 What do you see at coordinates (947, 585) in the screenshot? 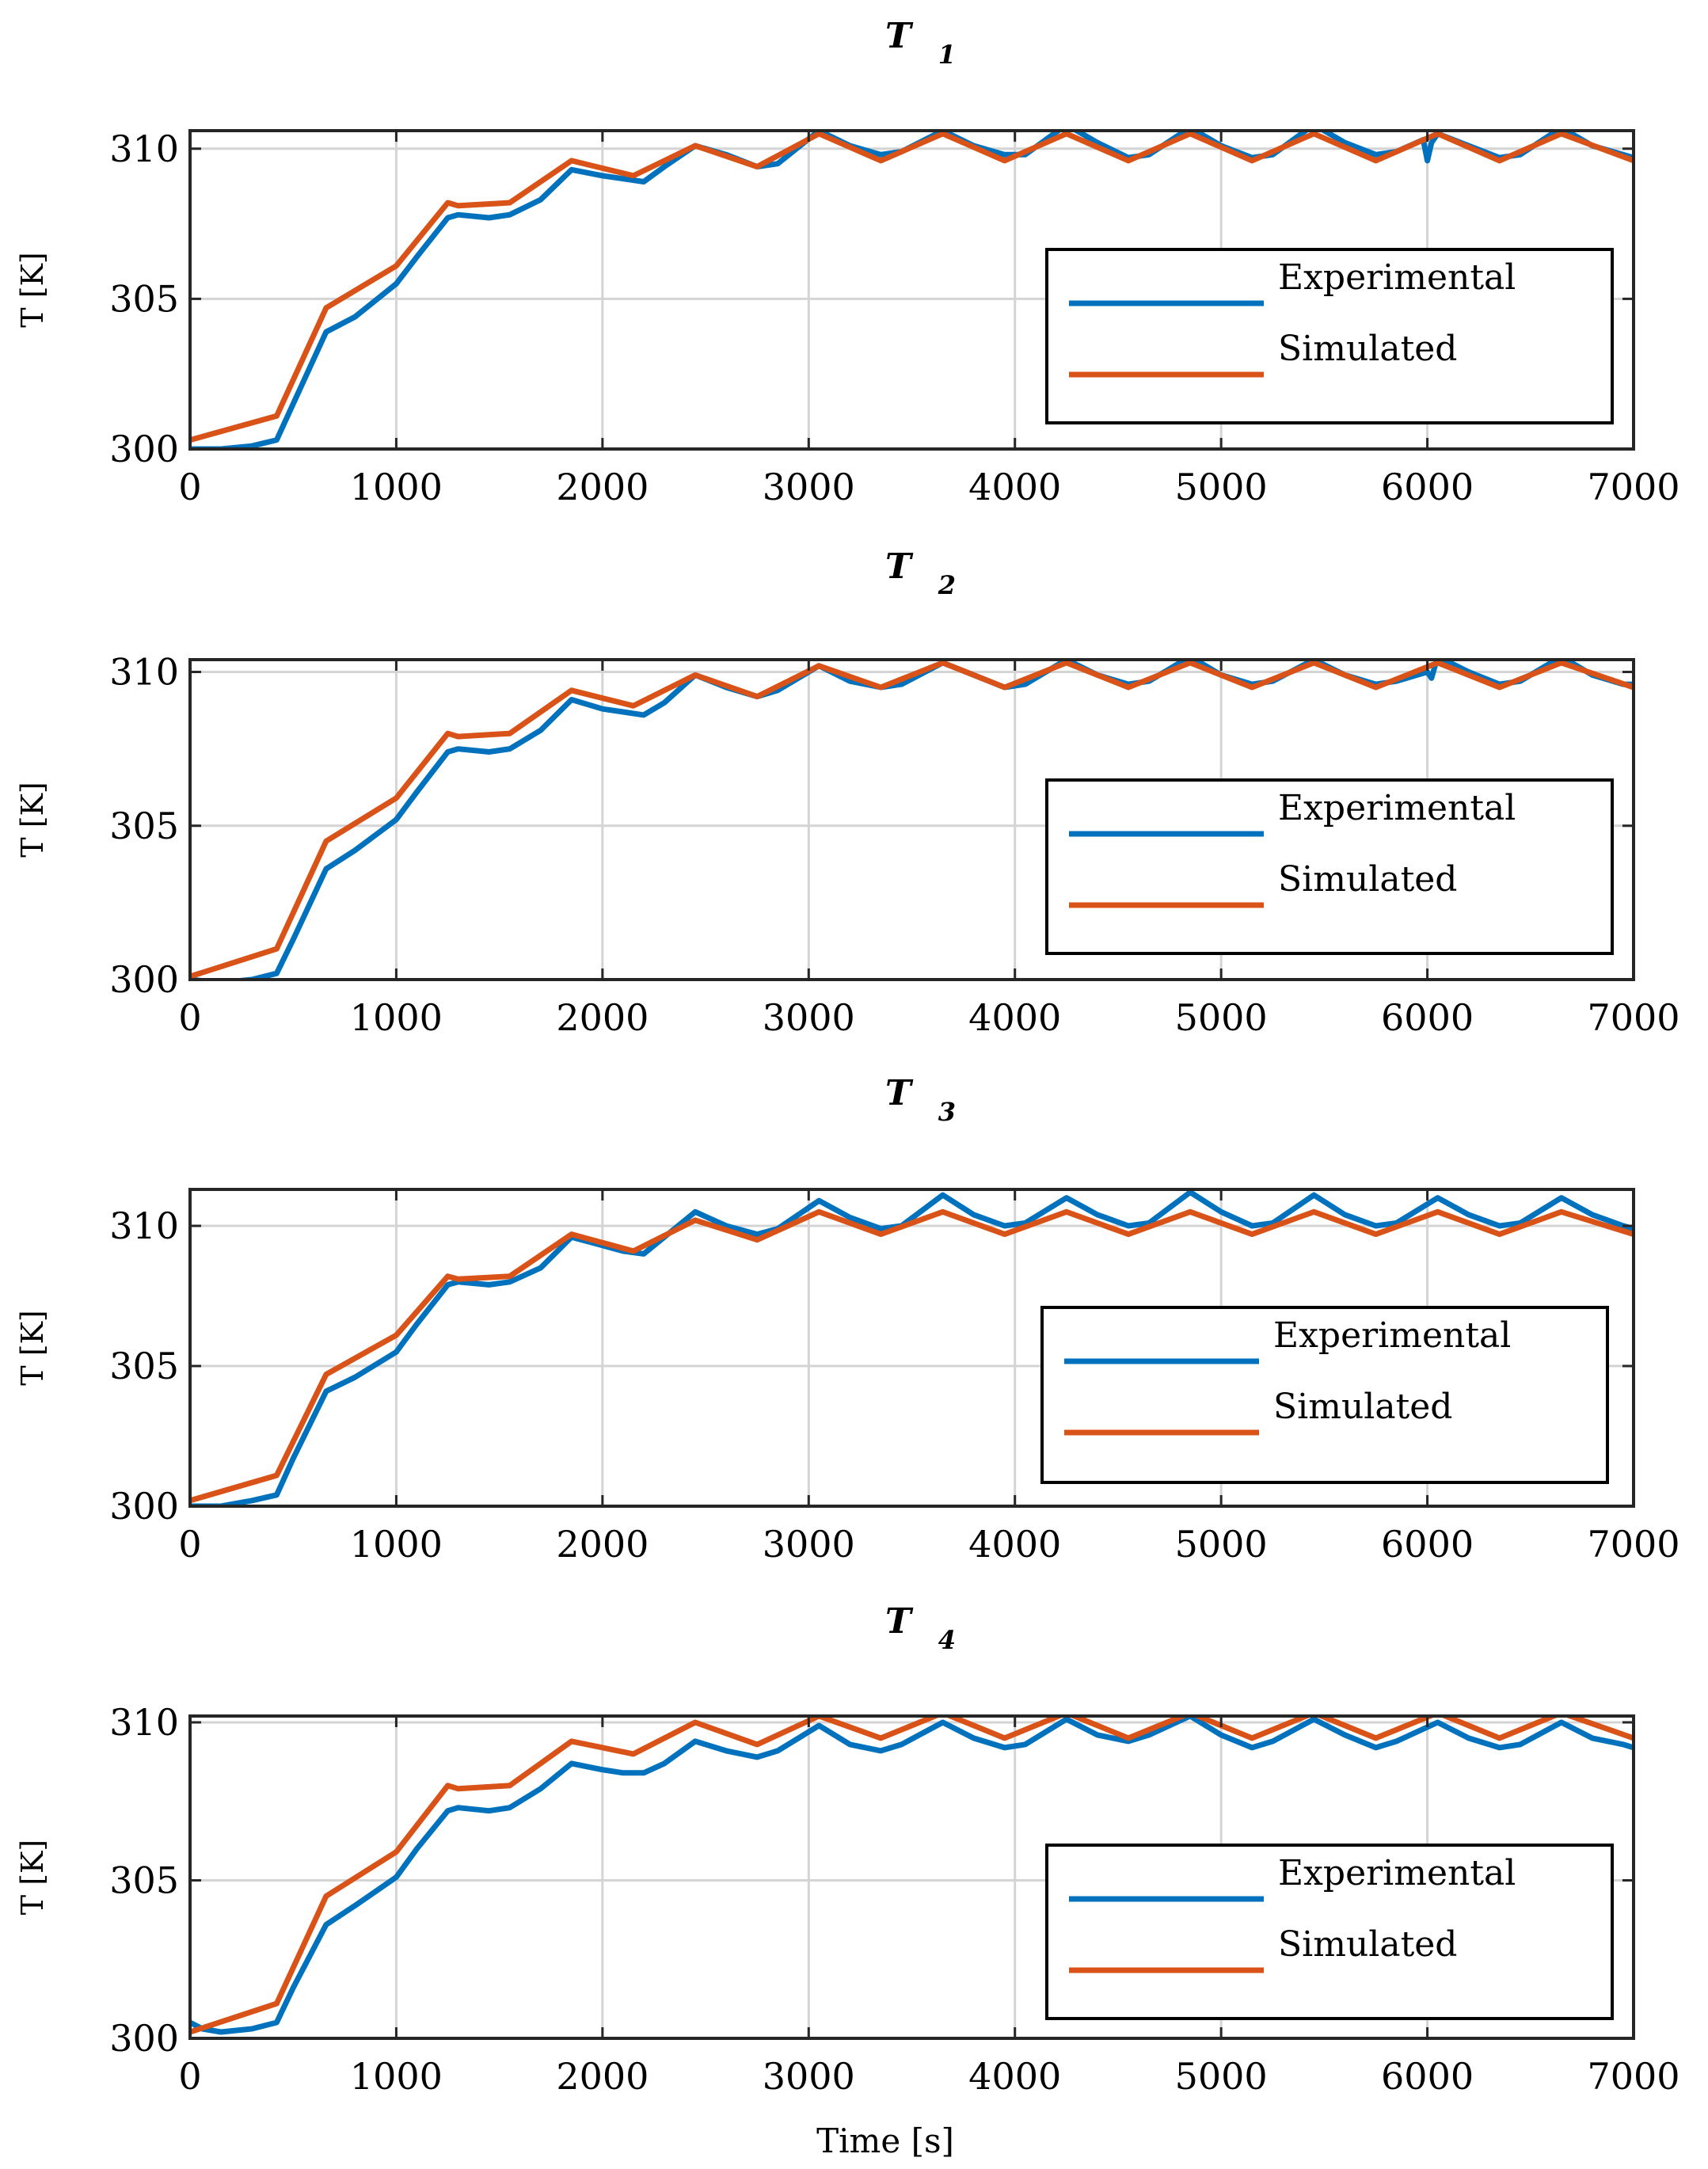
I see `title-subscript: 2` at bounding box center [947, 585].